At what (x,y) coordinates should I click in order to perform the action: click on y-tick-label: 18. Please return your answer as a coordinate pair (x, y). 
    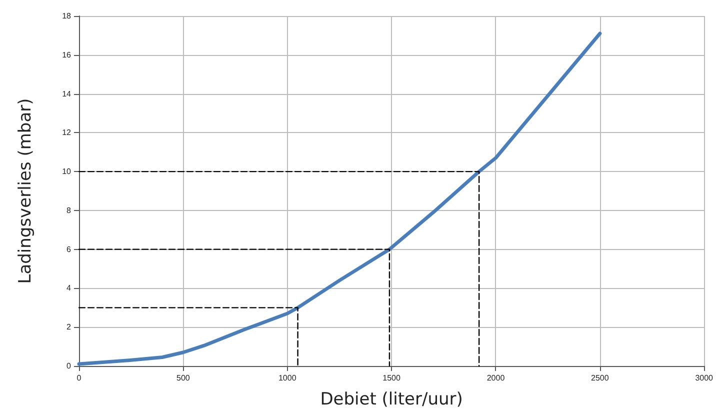
    Looking at the image, I should click on (67, 16).